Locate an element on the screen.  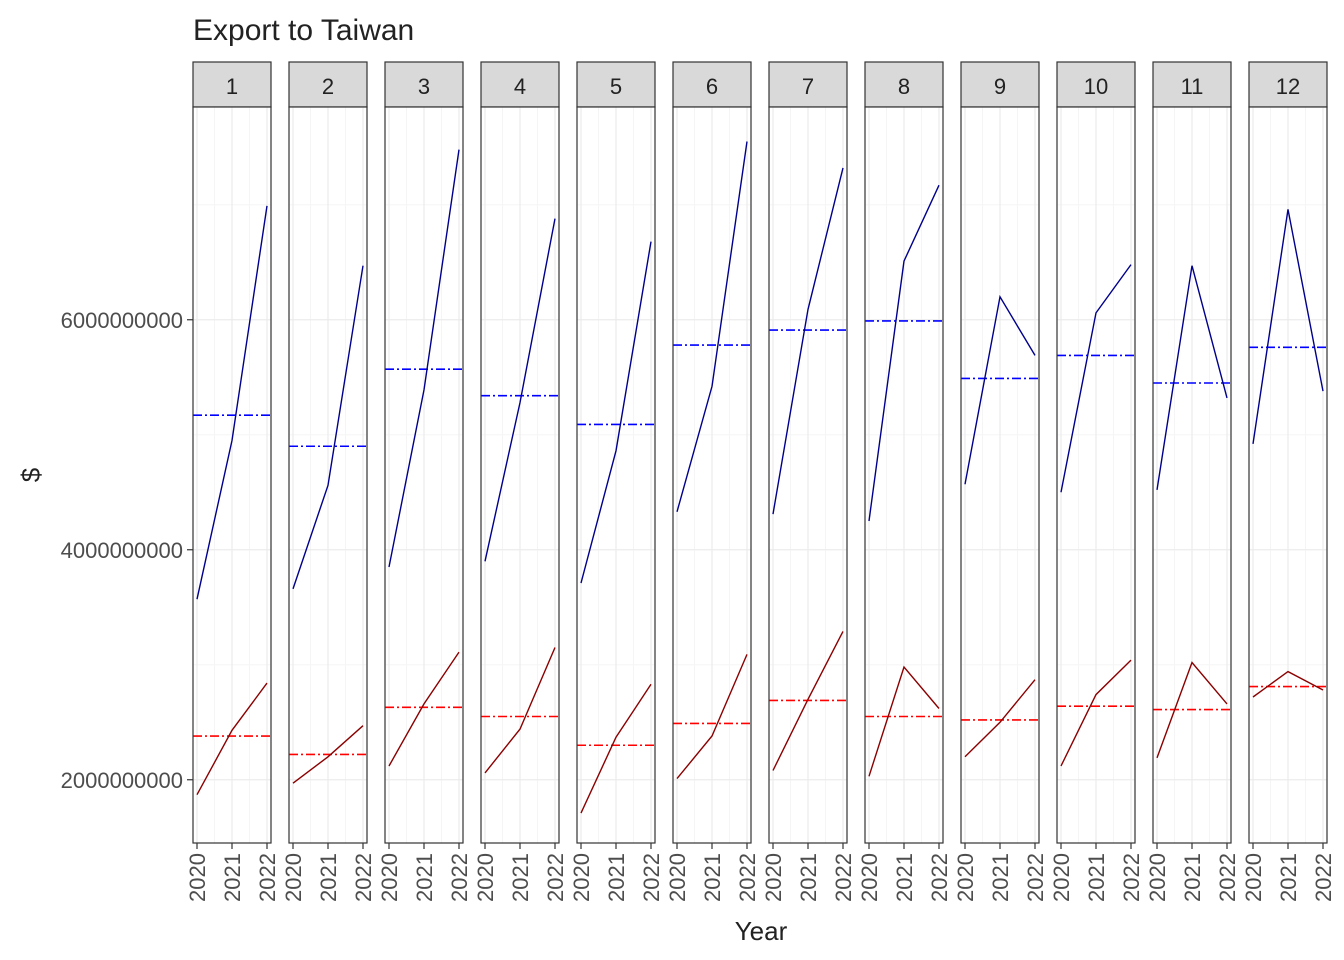
facet-2: 2 2020 2021 2022 is located at coordinates (328, 481).